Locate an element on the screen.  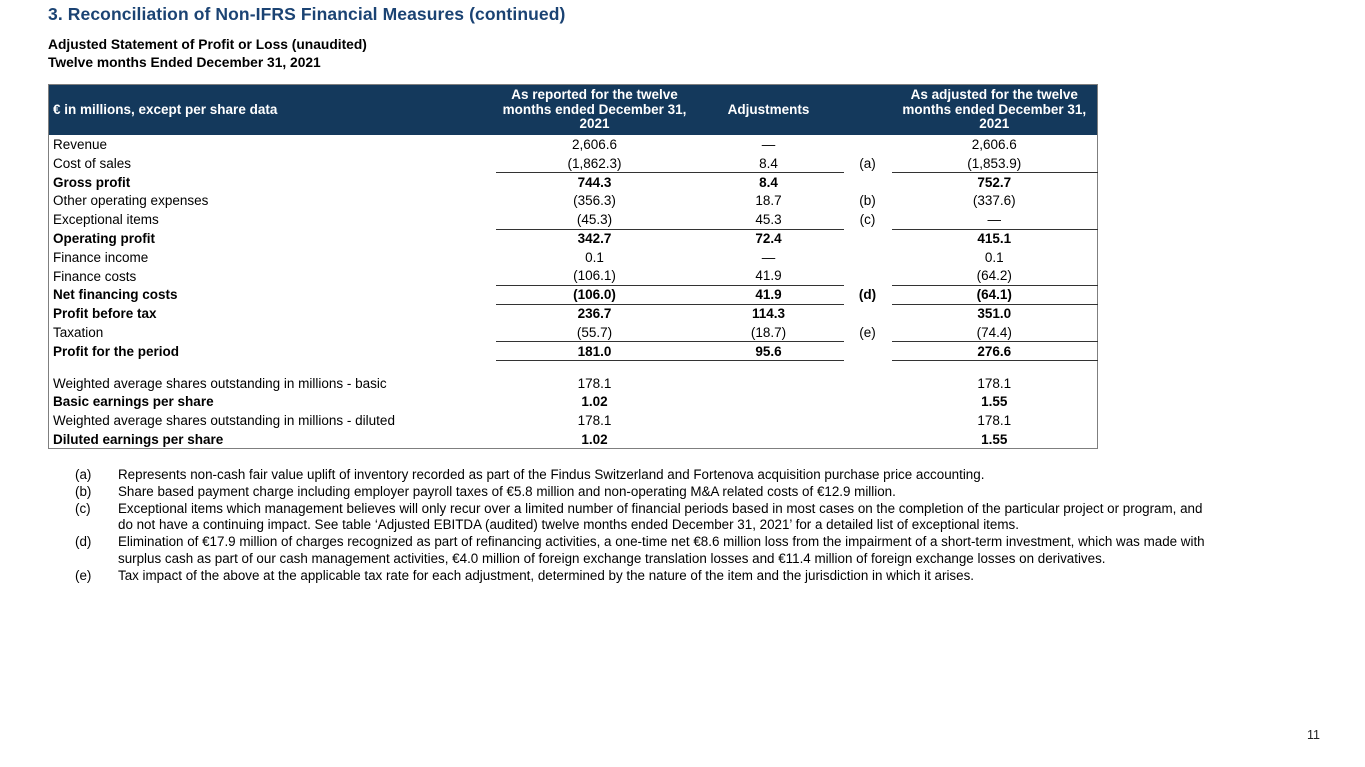
adjusted-value: 1.55 is located at coordinates (994, 402).